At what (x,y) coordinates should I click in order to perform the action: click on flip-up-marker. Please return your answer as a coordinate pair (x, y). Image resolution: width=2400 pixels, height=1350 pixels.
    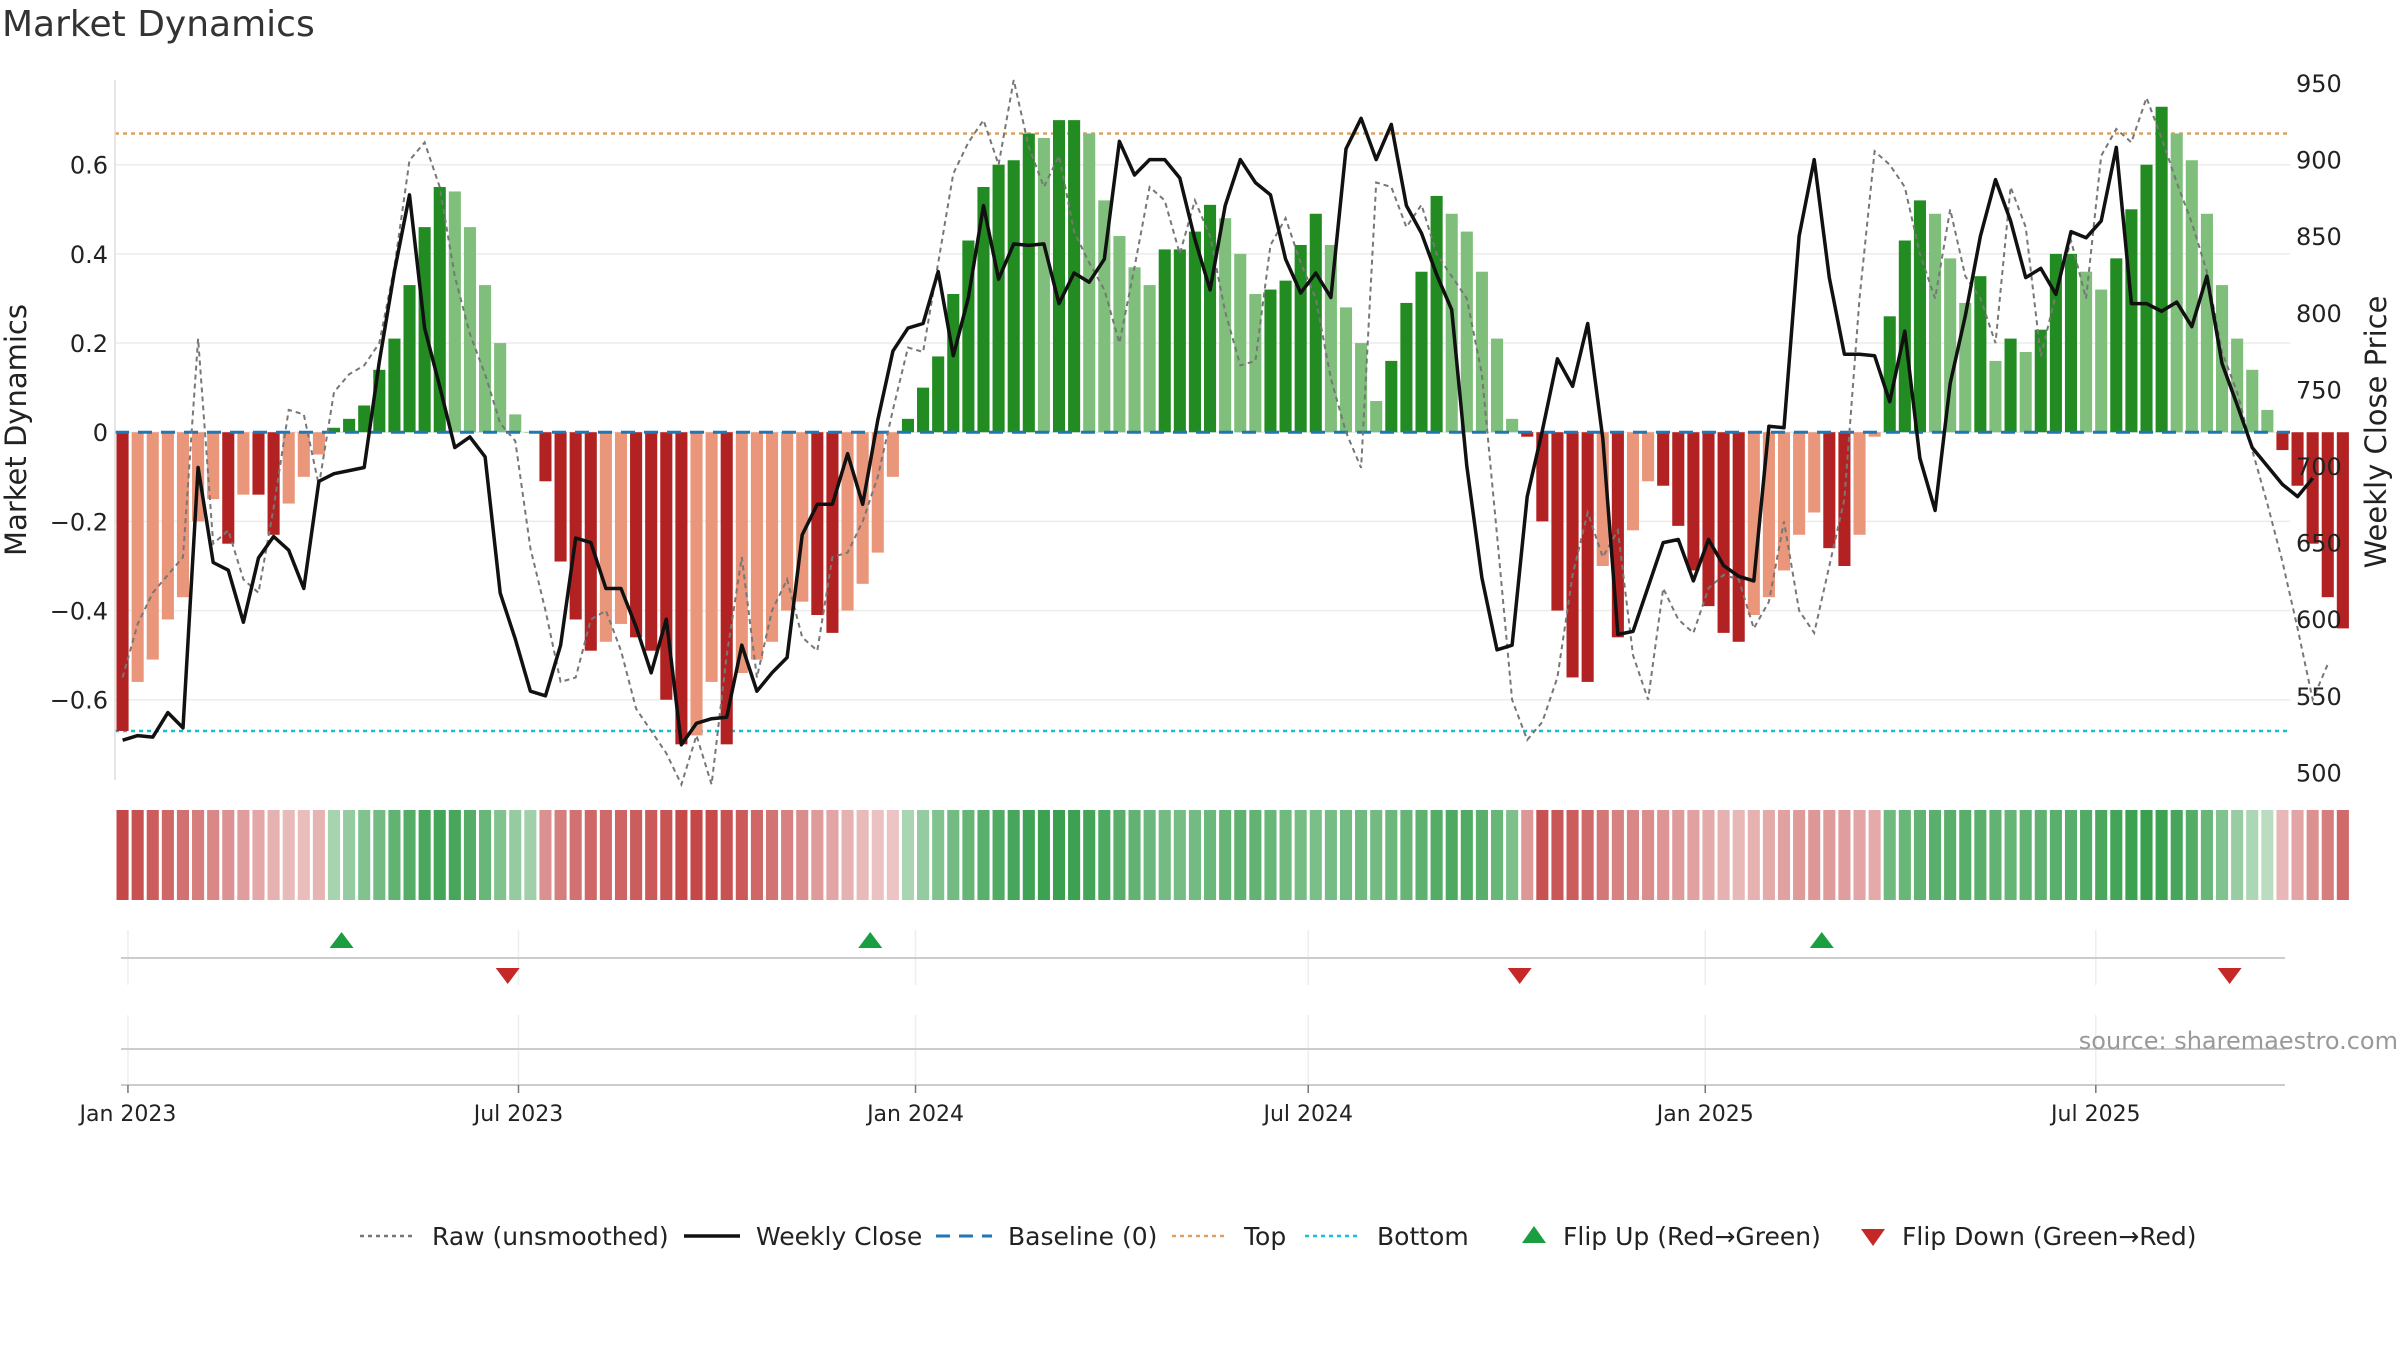
    Looking at the image, I should click on (341, 940).